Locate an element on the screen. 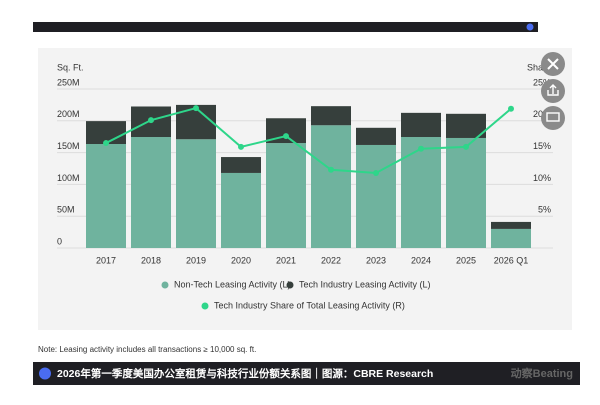  y2-tick-label: 5% is located at coordinates (544, 210).